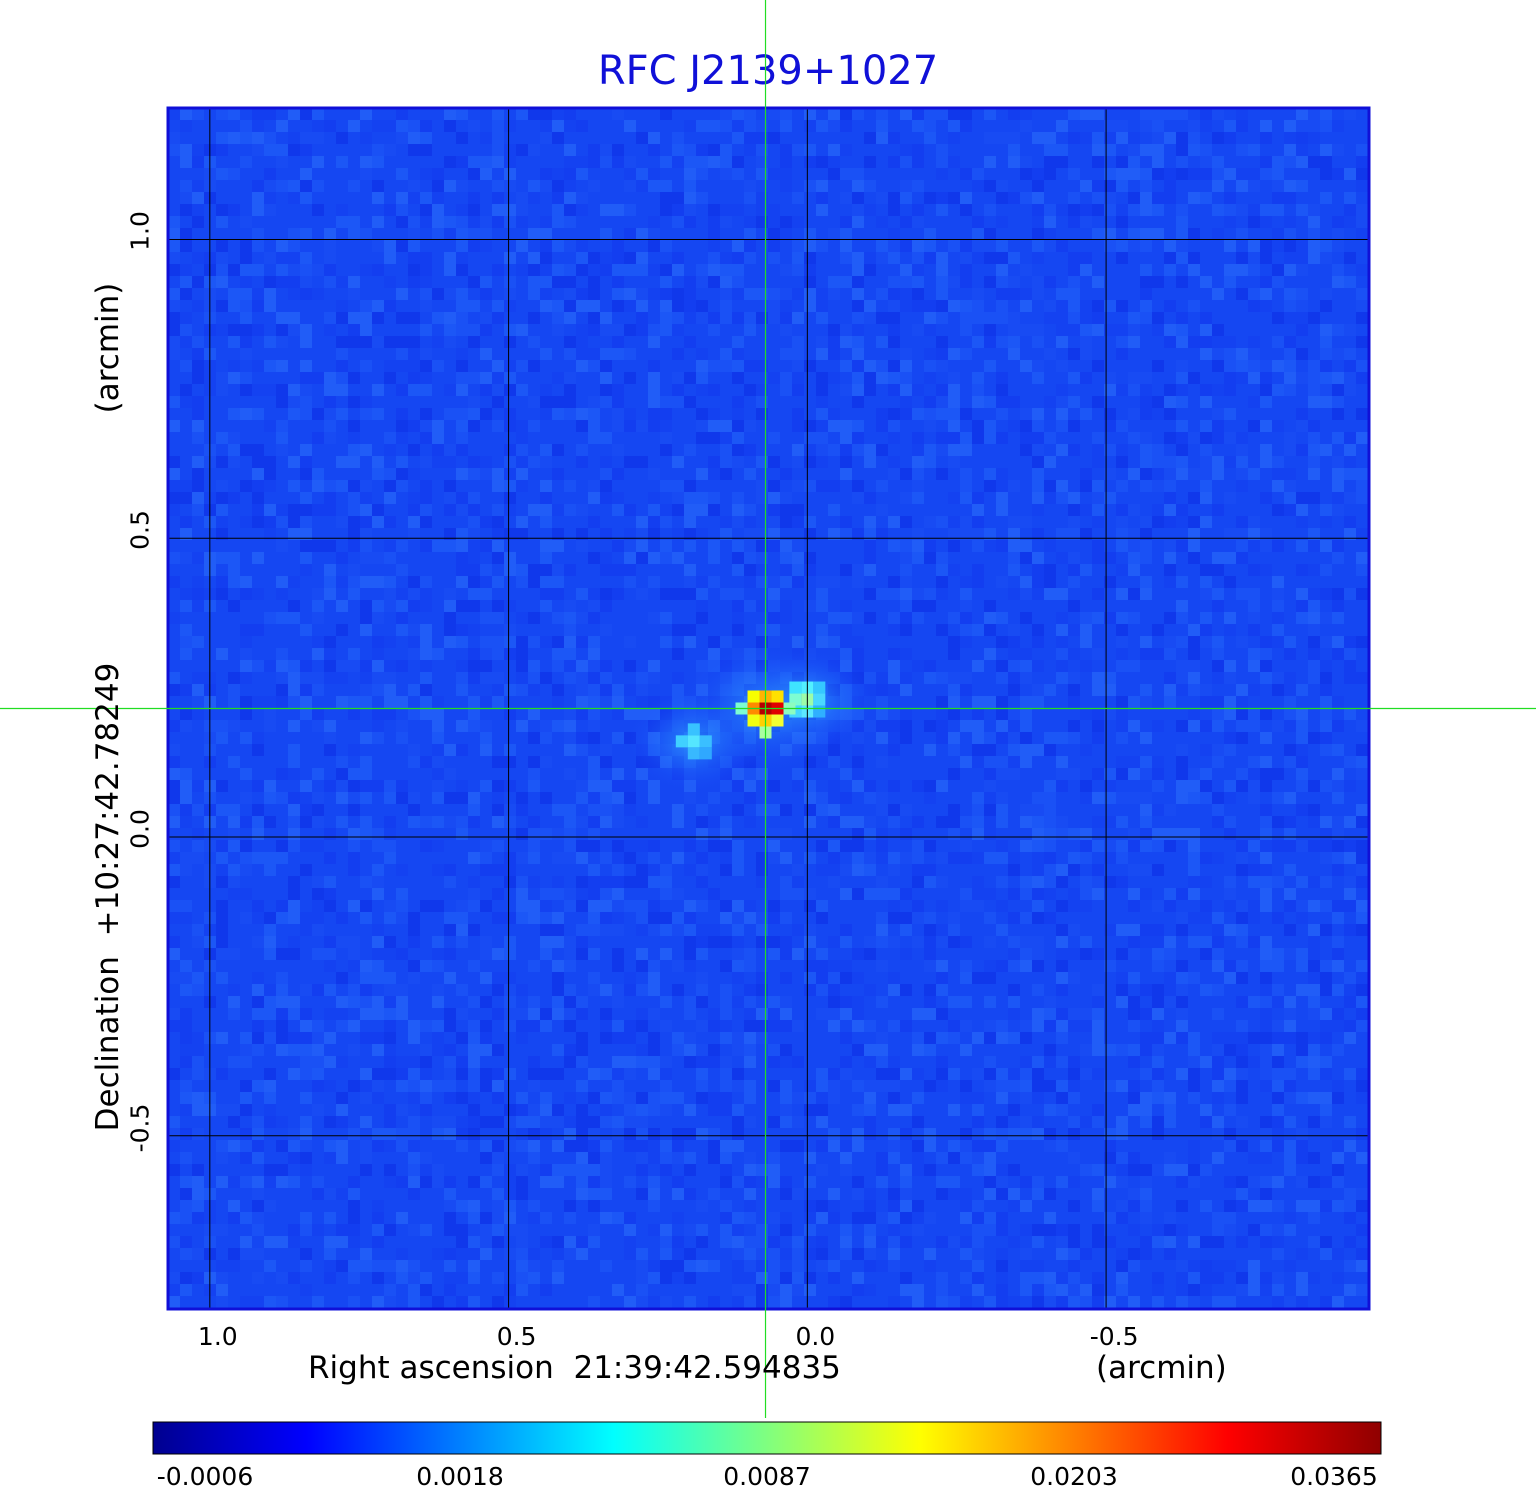 The image size is (1536, 1511). What do you see at coordinates (768, 71) in the screenshot?
I see `chart-title: RFC J2139+1027` at bounding box center [768, 71].